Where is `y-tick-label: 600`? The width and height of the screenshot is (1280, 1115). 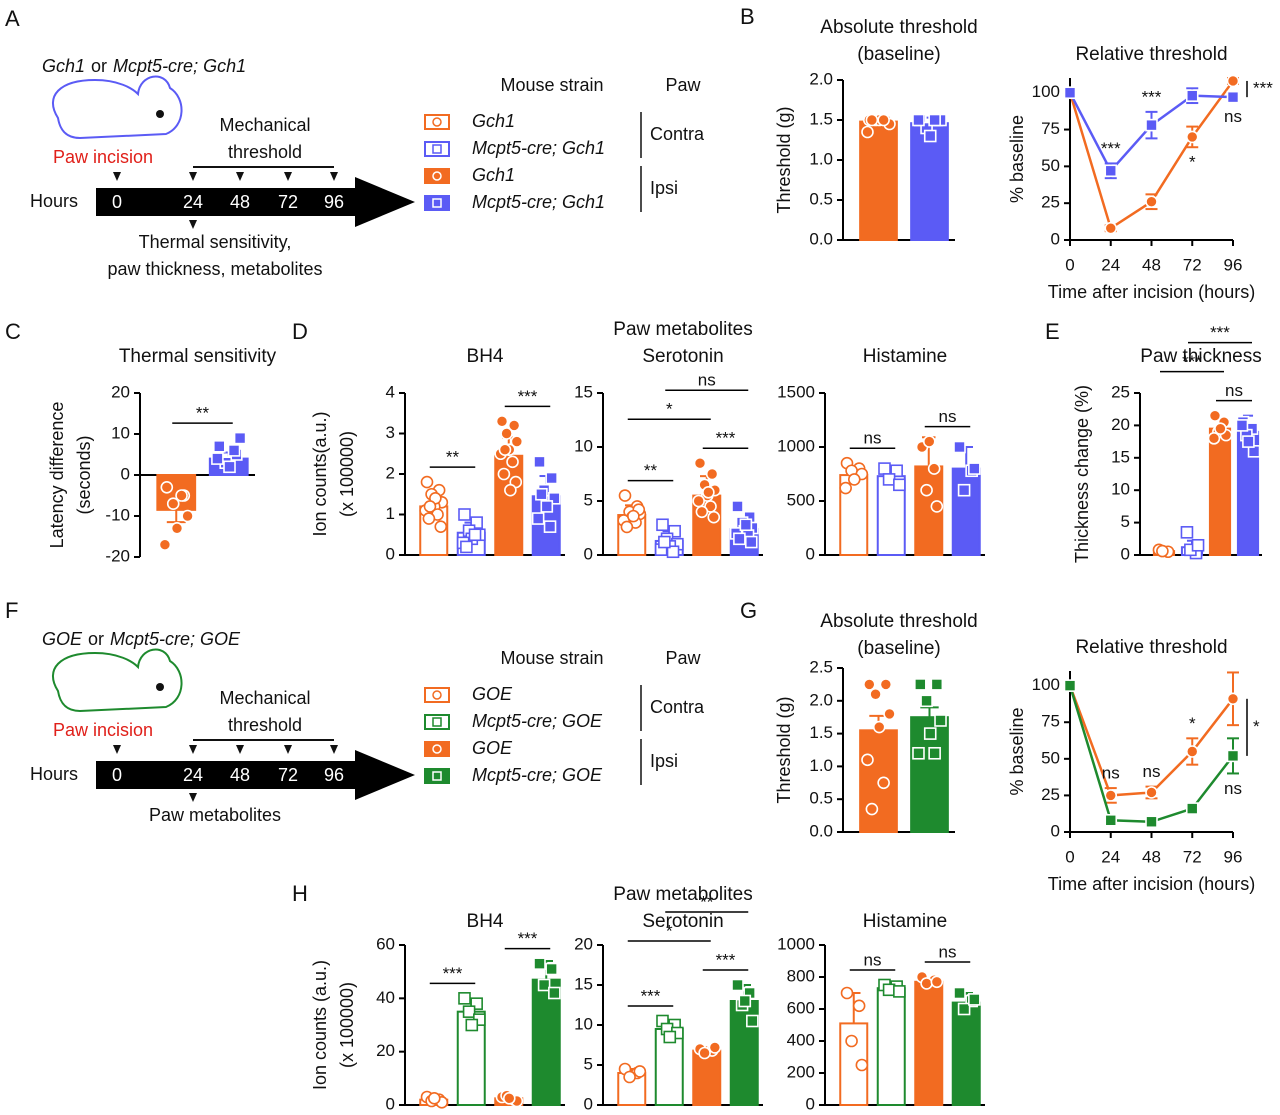
y-tick-label: 600 is located at coordinates (801, 1007).